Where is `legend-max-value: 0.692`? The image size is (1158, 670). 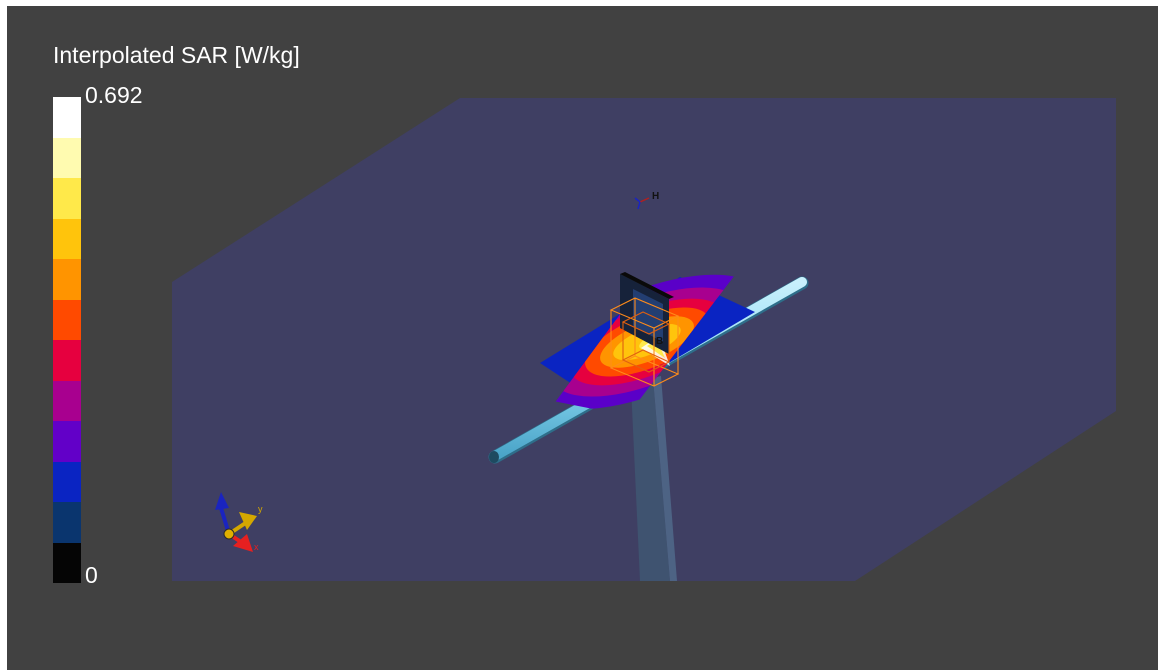
legend-max-value: 0.692 is located at coordinates (114, 95).